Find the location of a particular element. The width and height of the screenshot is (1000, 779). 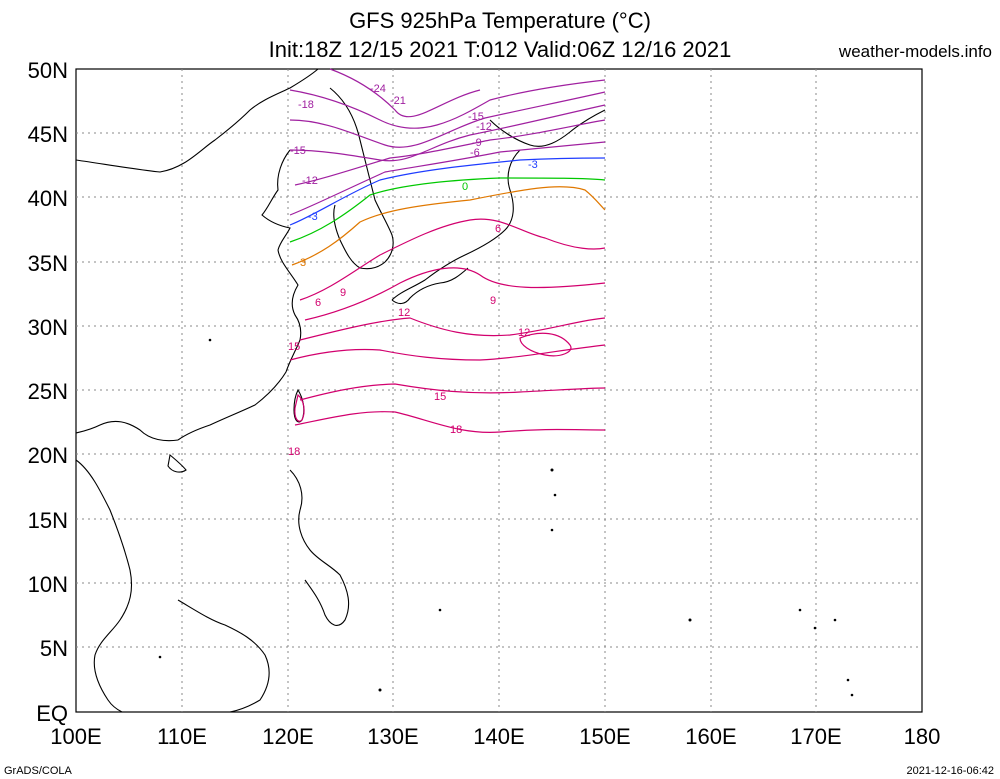

lon-tick-label: 150E is located at coordinates (604, 736).